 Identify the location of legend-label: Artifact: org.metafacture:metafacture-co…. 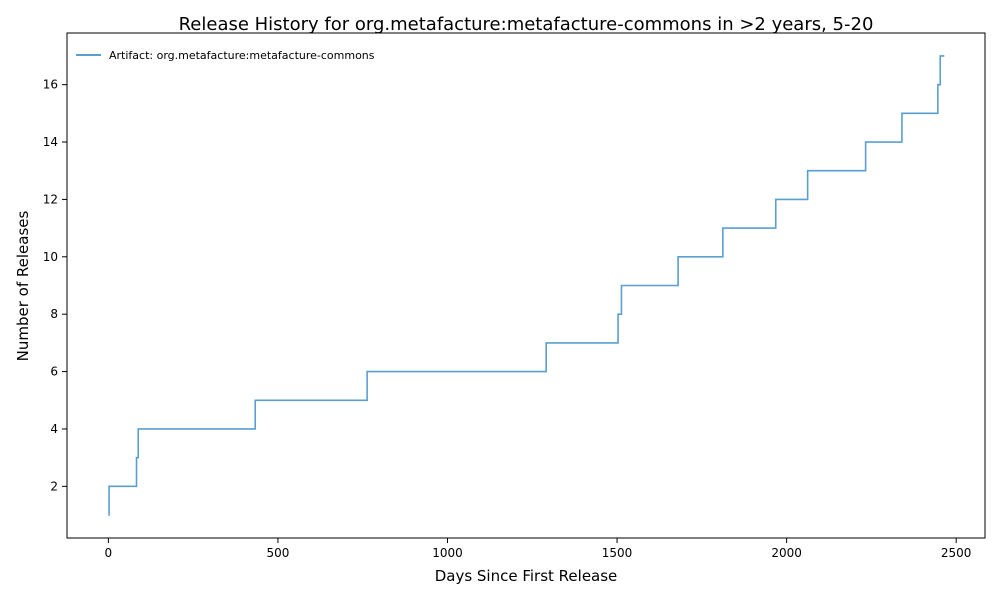
(242, 55).